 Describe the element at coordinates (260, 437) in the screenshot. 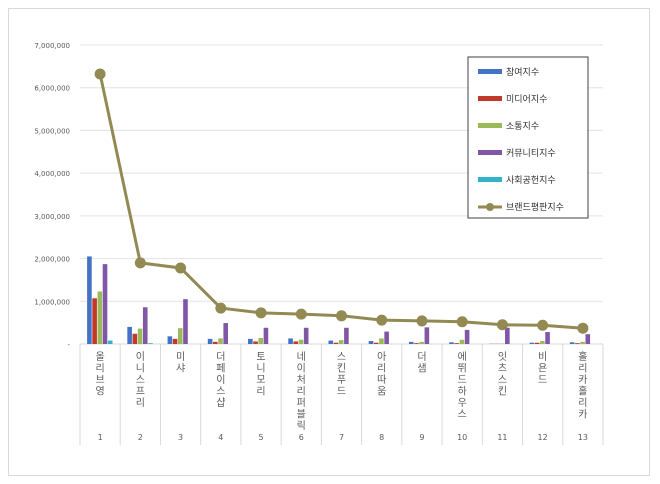

I see `rank-label: 5` at that location.